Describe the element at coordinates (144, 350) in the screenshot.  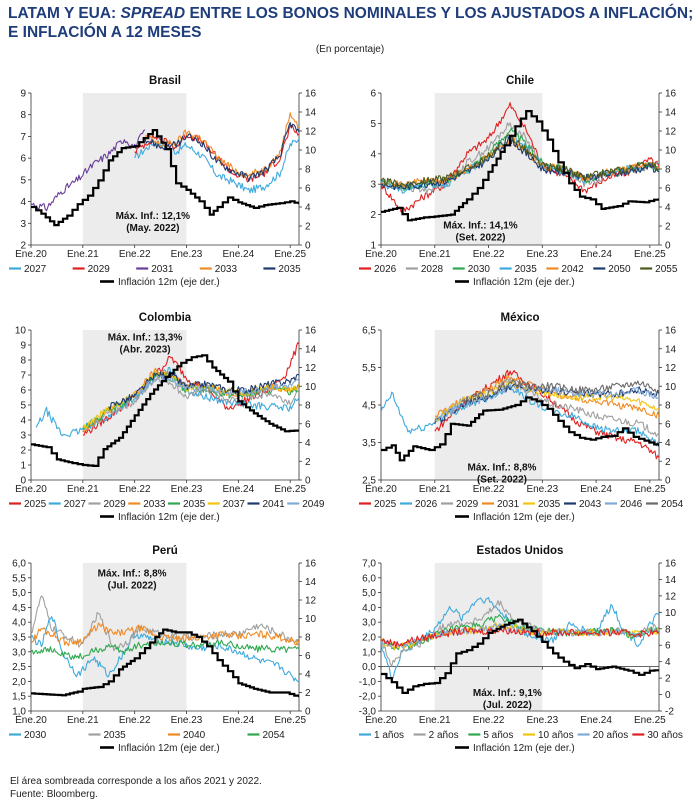
I see `annotation-text: (Abr. 2023)` at that location.